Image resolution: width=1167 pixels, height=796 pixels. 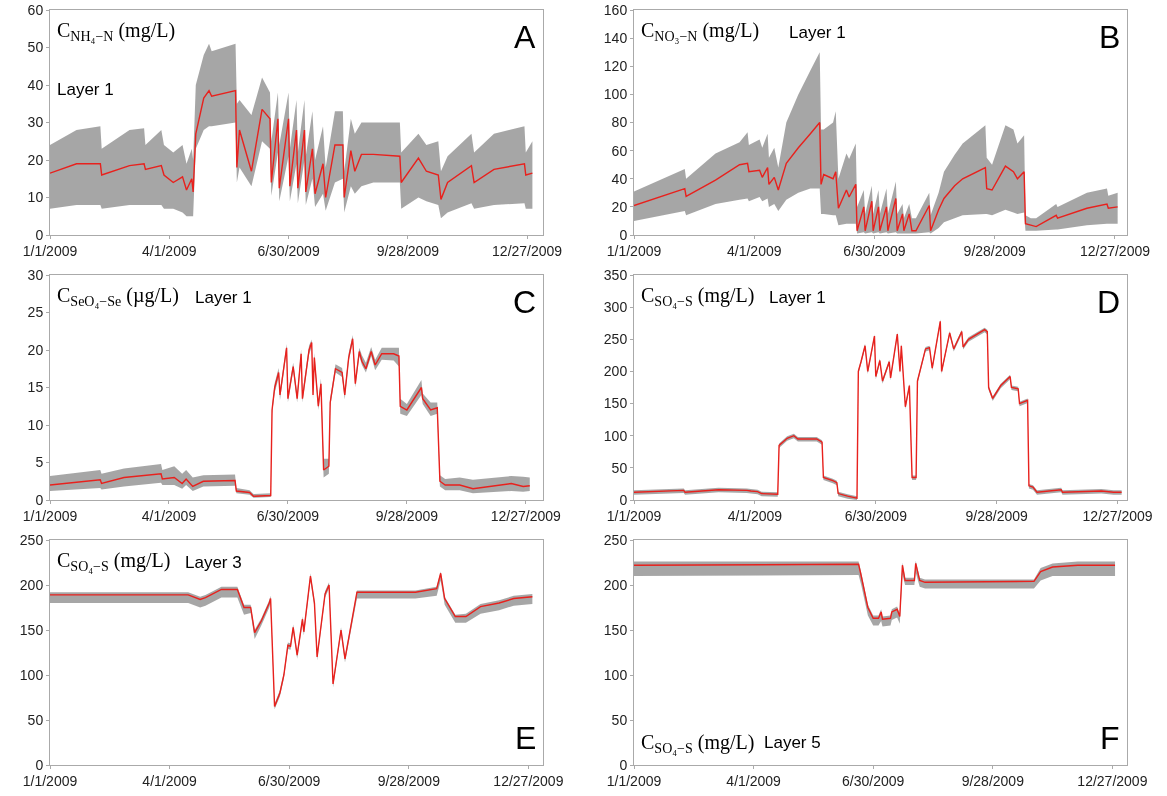 I want to click on annotation: C, so click(x=525, y=302).